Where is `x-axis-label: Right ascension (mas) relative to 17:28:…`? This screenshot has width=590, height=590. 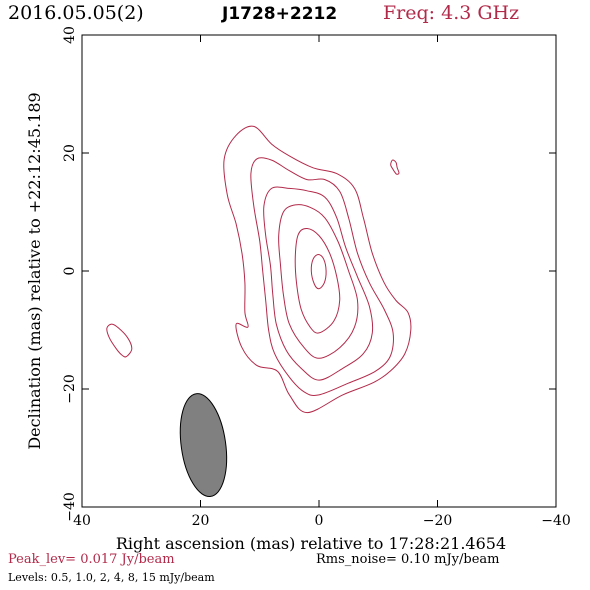 x-axis-label: Right ascension (mas) relative to 17:28:… is located at coordinates (311, 543).